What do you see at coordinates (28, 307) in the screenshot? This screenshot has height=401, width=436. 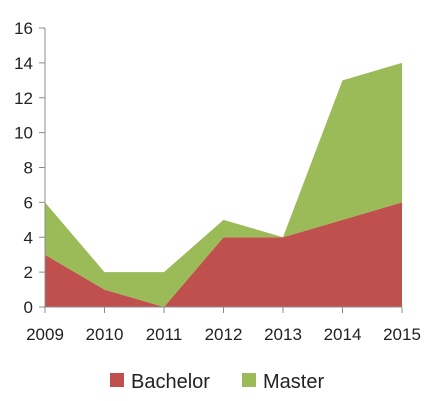 I see `y-tick-label: 0` at bounding box center [28, 307].